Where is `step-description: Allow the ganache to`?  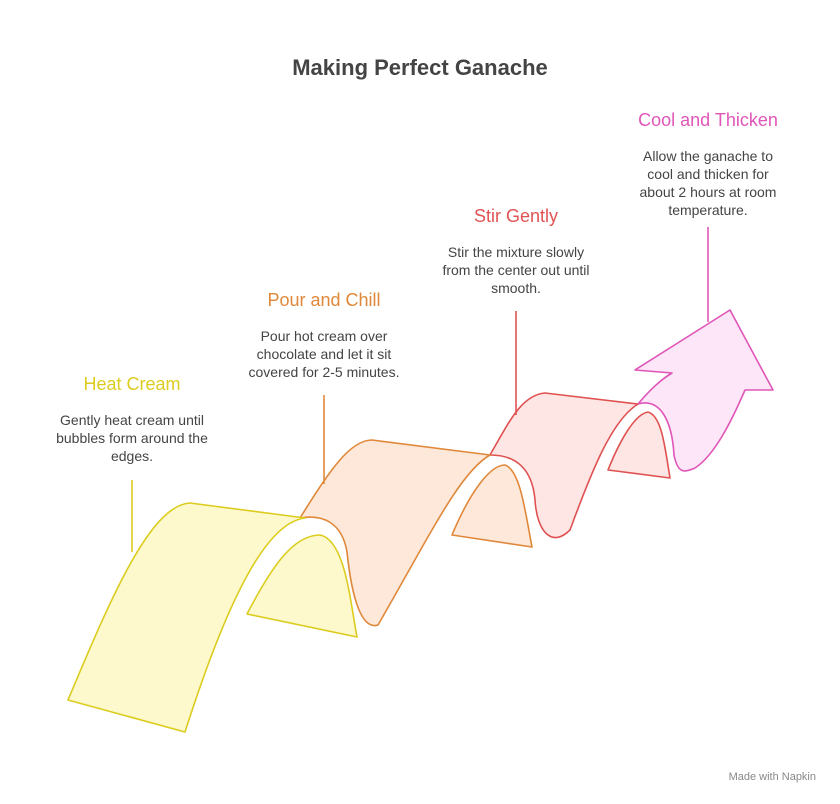 step-description: Allow the ganache to is located at coordinates (708, 156).